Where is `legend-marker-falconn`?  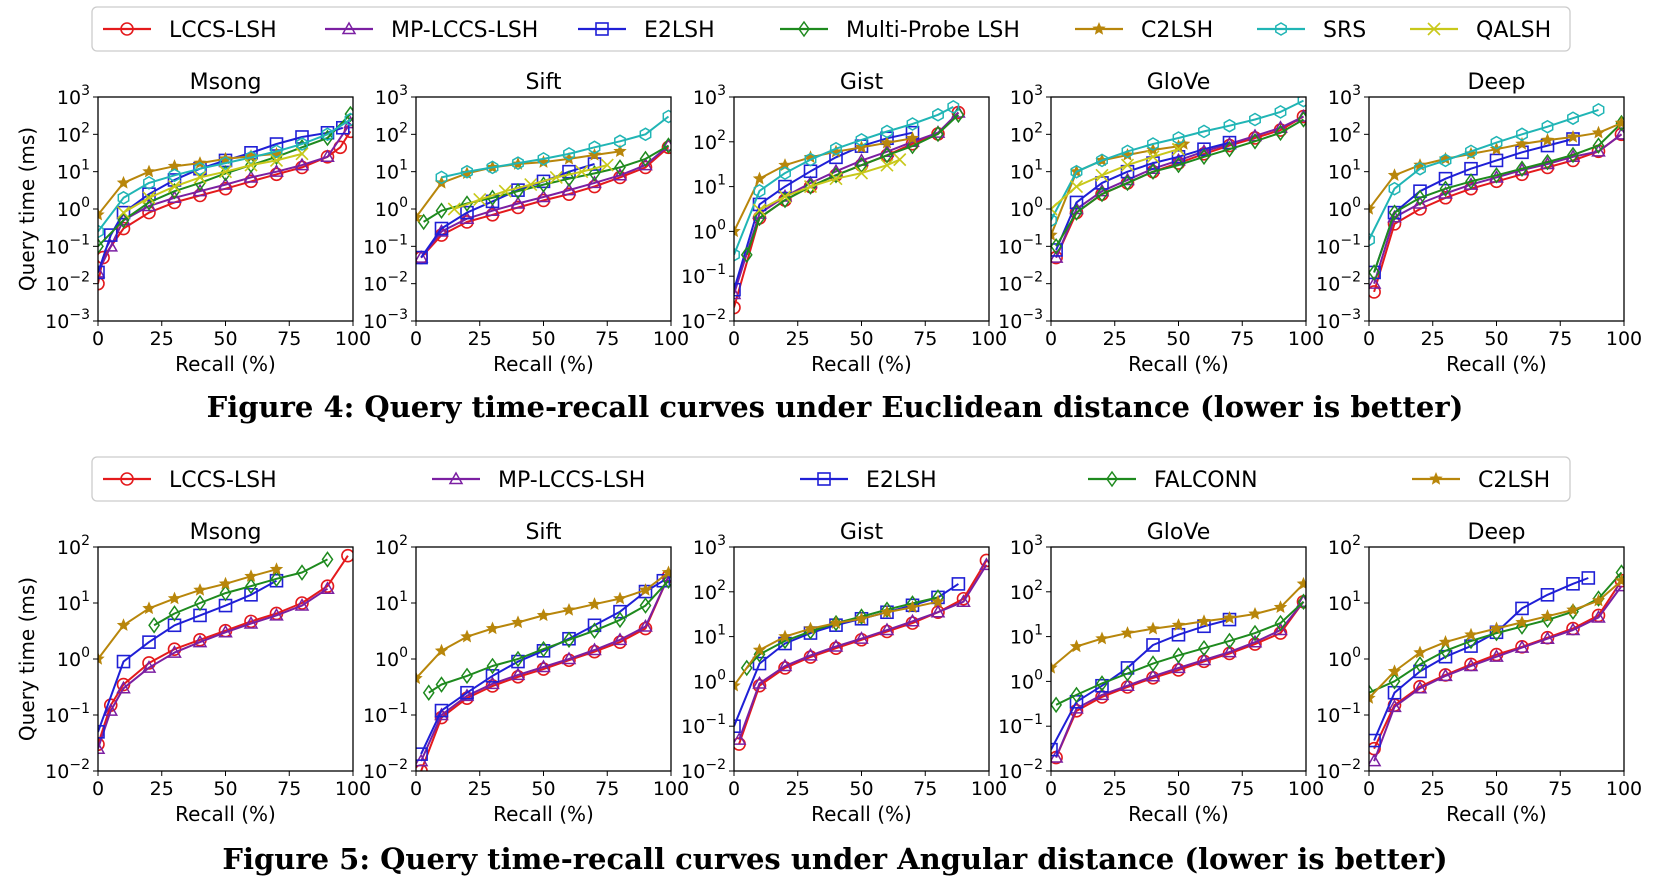
legend-marker-falconn is located at coordinates (1112, 479).